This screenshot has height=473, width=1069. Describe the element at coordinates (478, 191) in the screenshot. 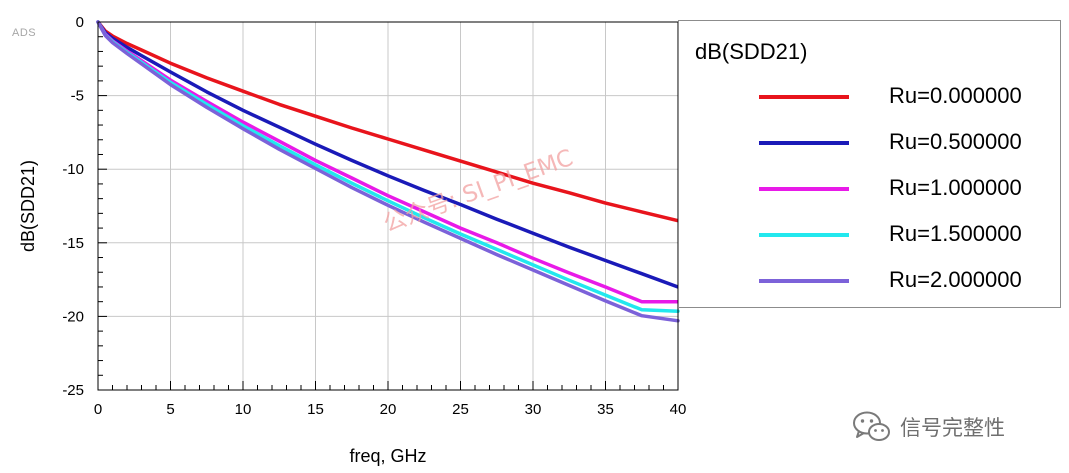

I see `overlay-watermark: 公众号: SI_PI_EMC` at that location.